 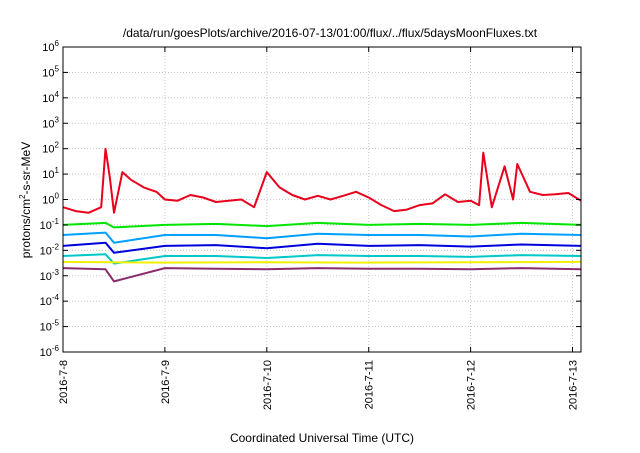 I want to click on y-tick-label: 10⁻⁵, so click(x=50, y=326).